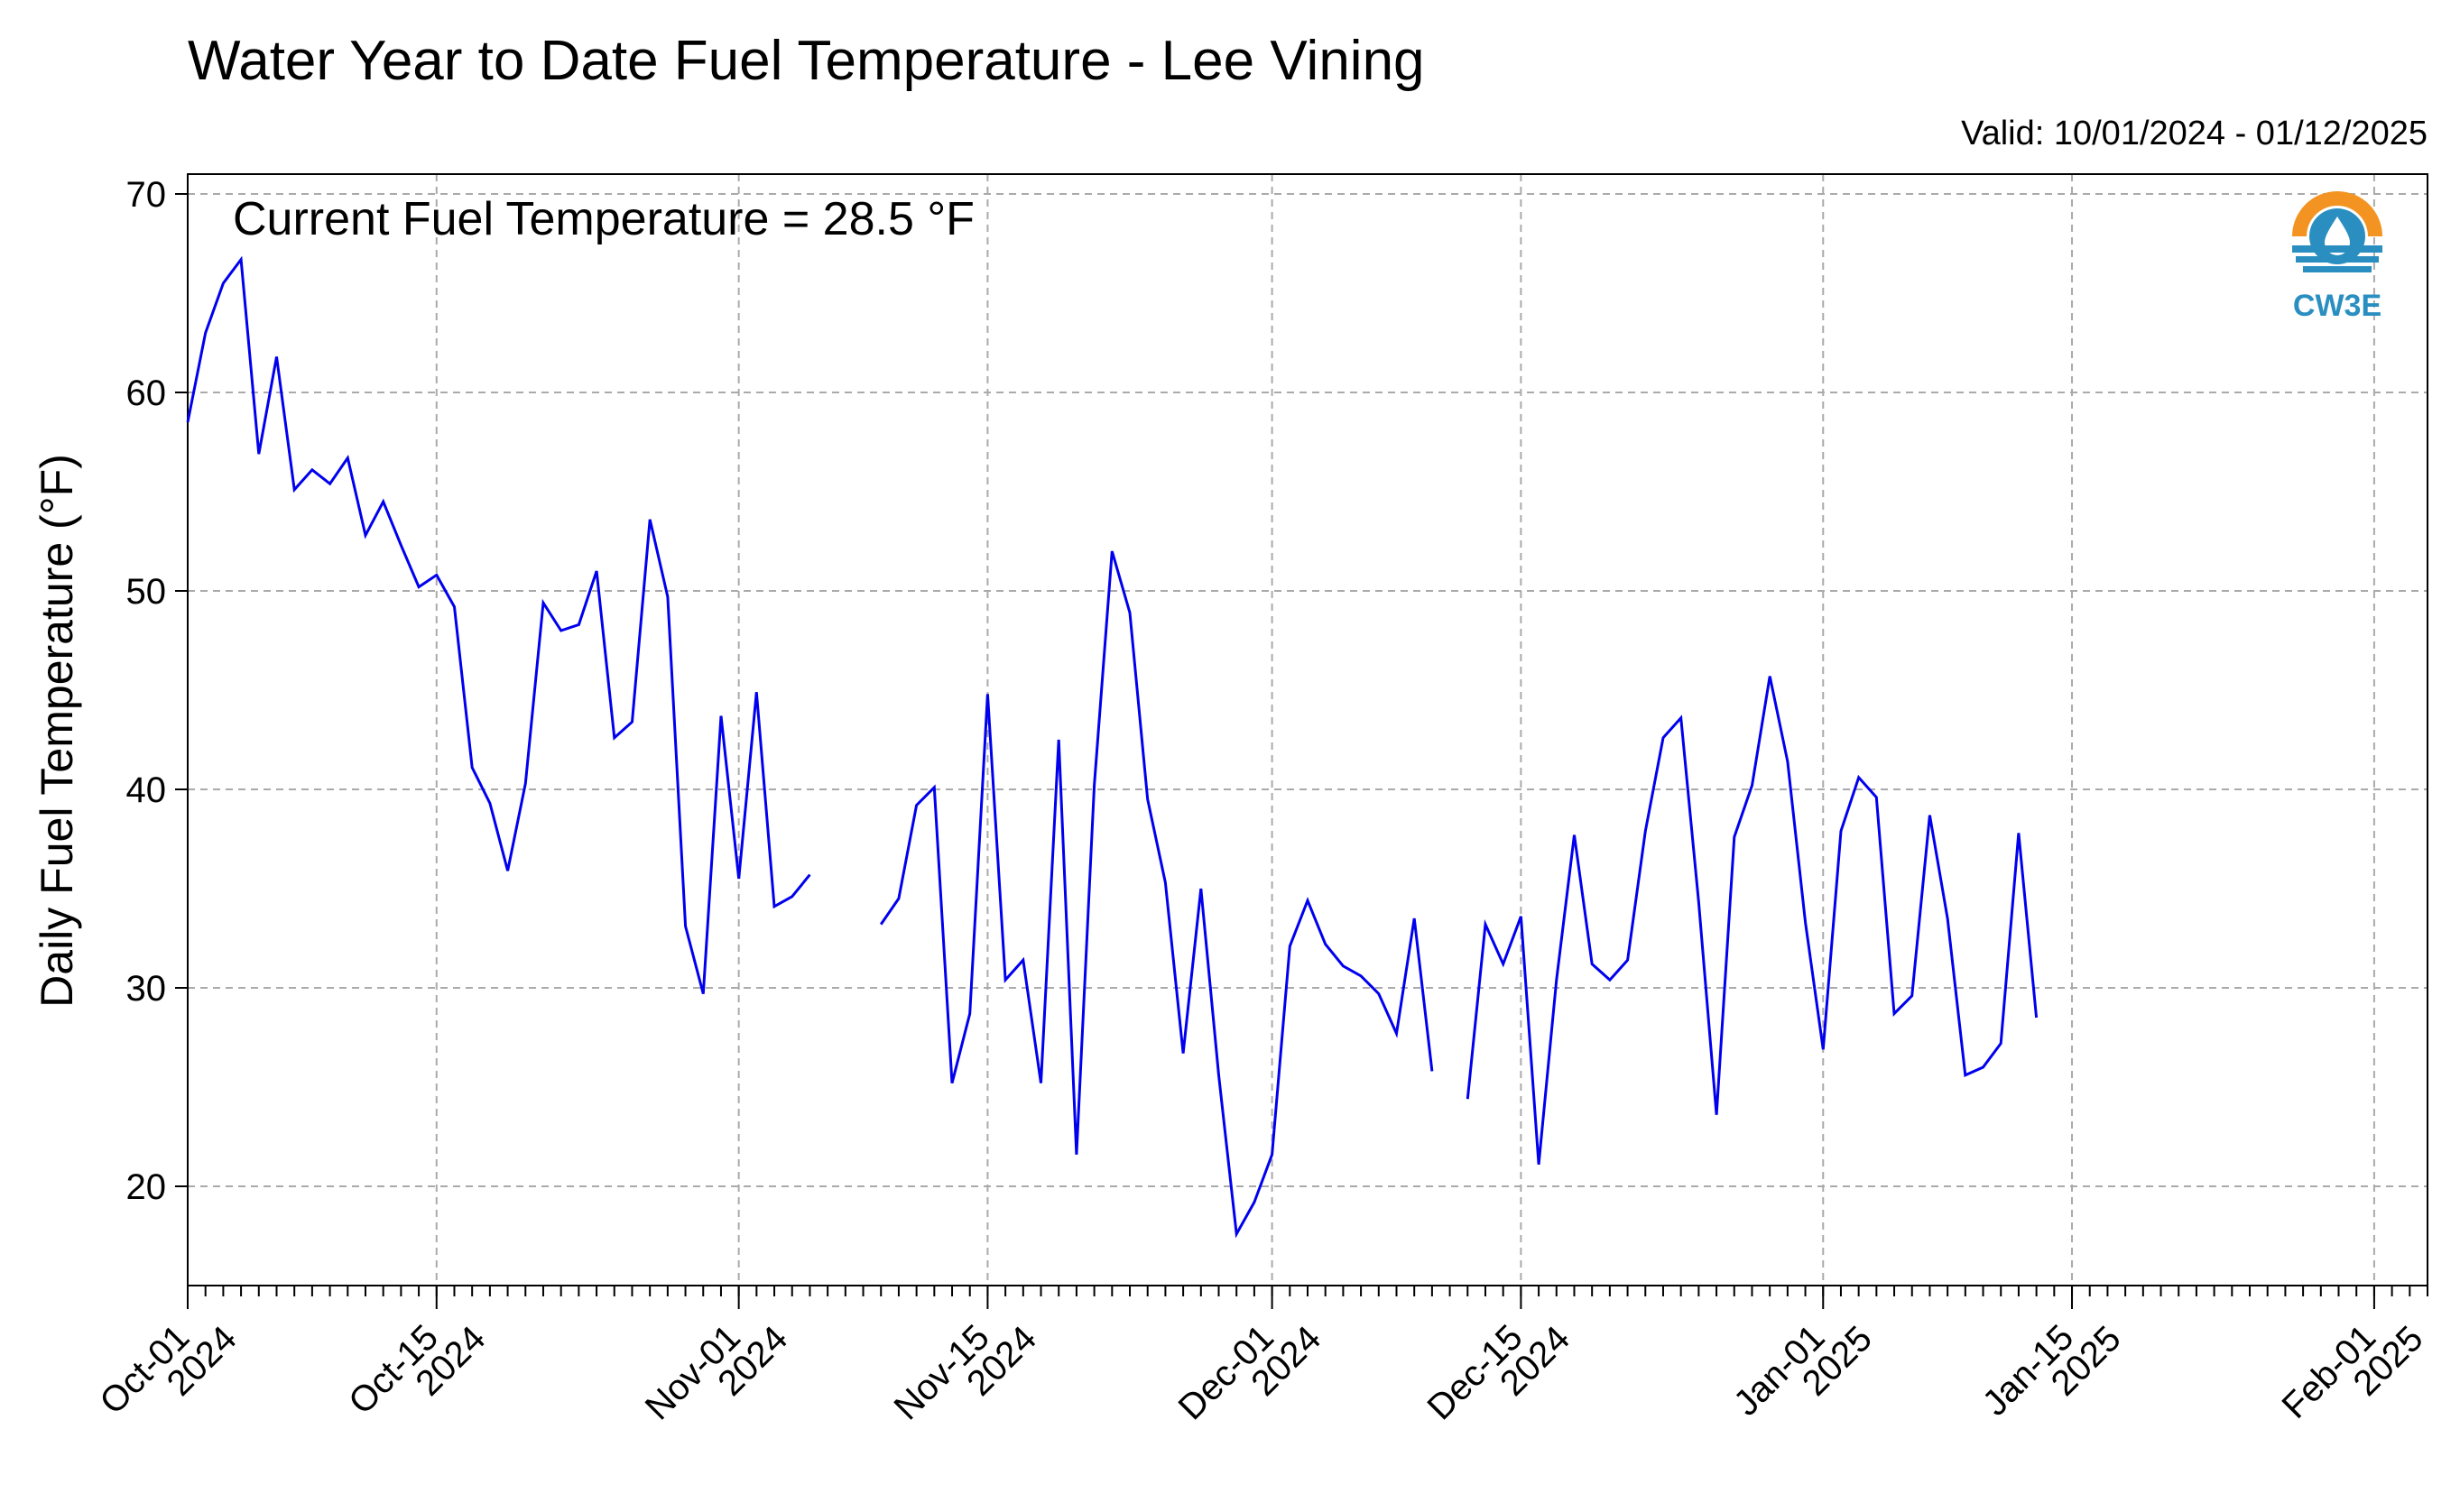 The height and width of the screenshot is (1512, 2460). What do you see at coordinates (146, 1187) in the screenshot?
I see `y-tick-label: 20` at bounding box center [146, 1187].